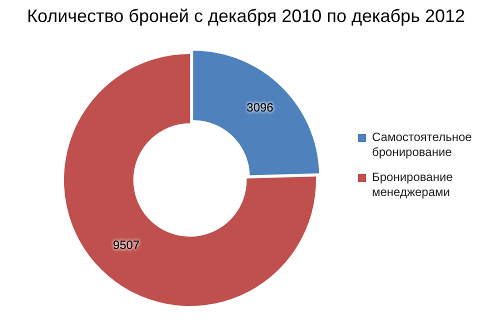 The image size is (492, 325). I want to click on chart-title: Количество броней с декабря 2010 по декабрь 2012, so click(246, 16).